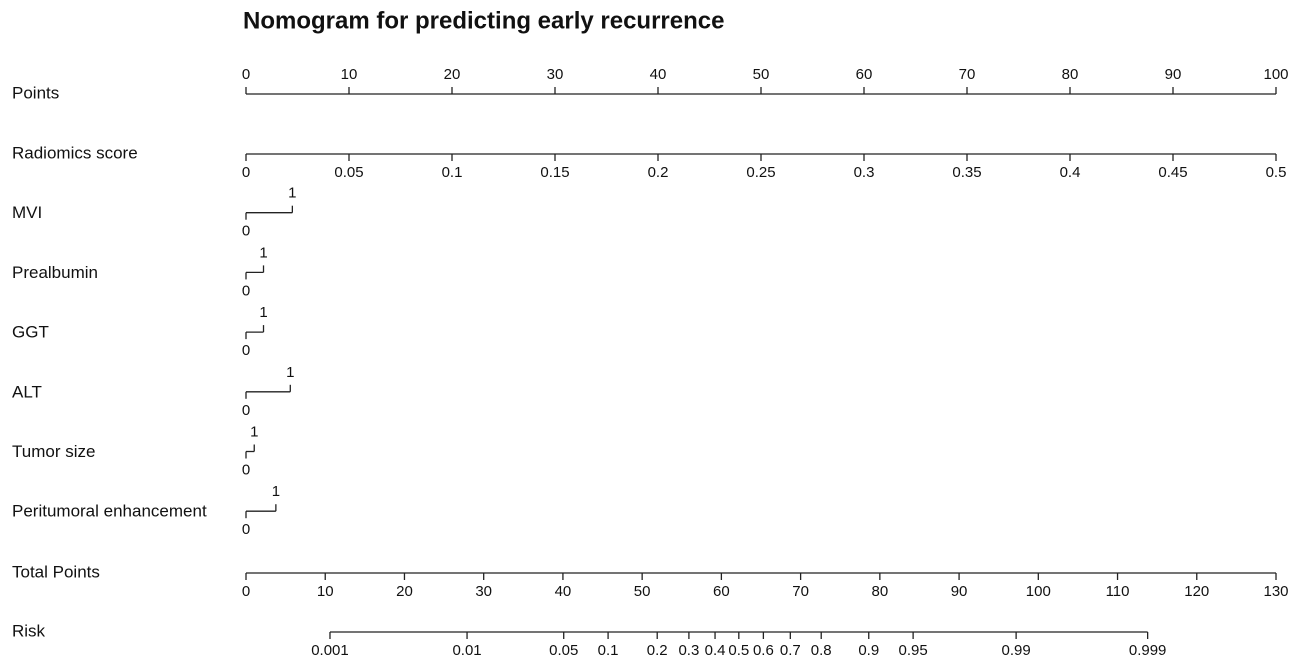  Describe the element at coordinates (30, 332) in the screenshot. I see `row-label: GGT` at that location.